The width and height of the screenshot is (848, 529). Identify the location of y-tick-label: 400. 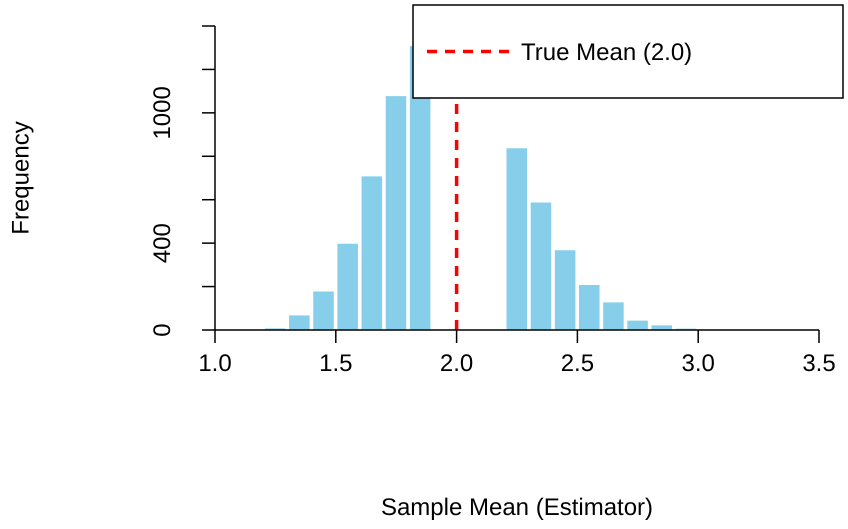
(162, 243).